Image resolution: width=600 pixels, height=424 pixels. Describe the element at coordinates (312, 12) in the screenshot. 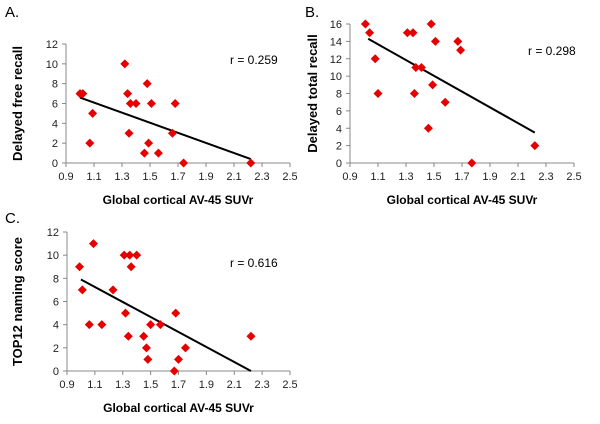

I see `panel-label: B.` at that location.